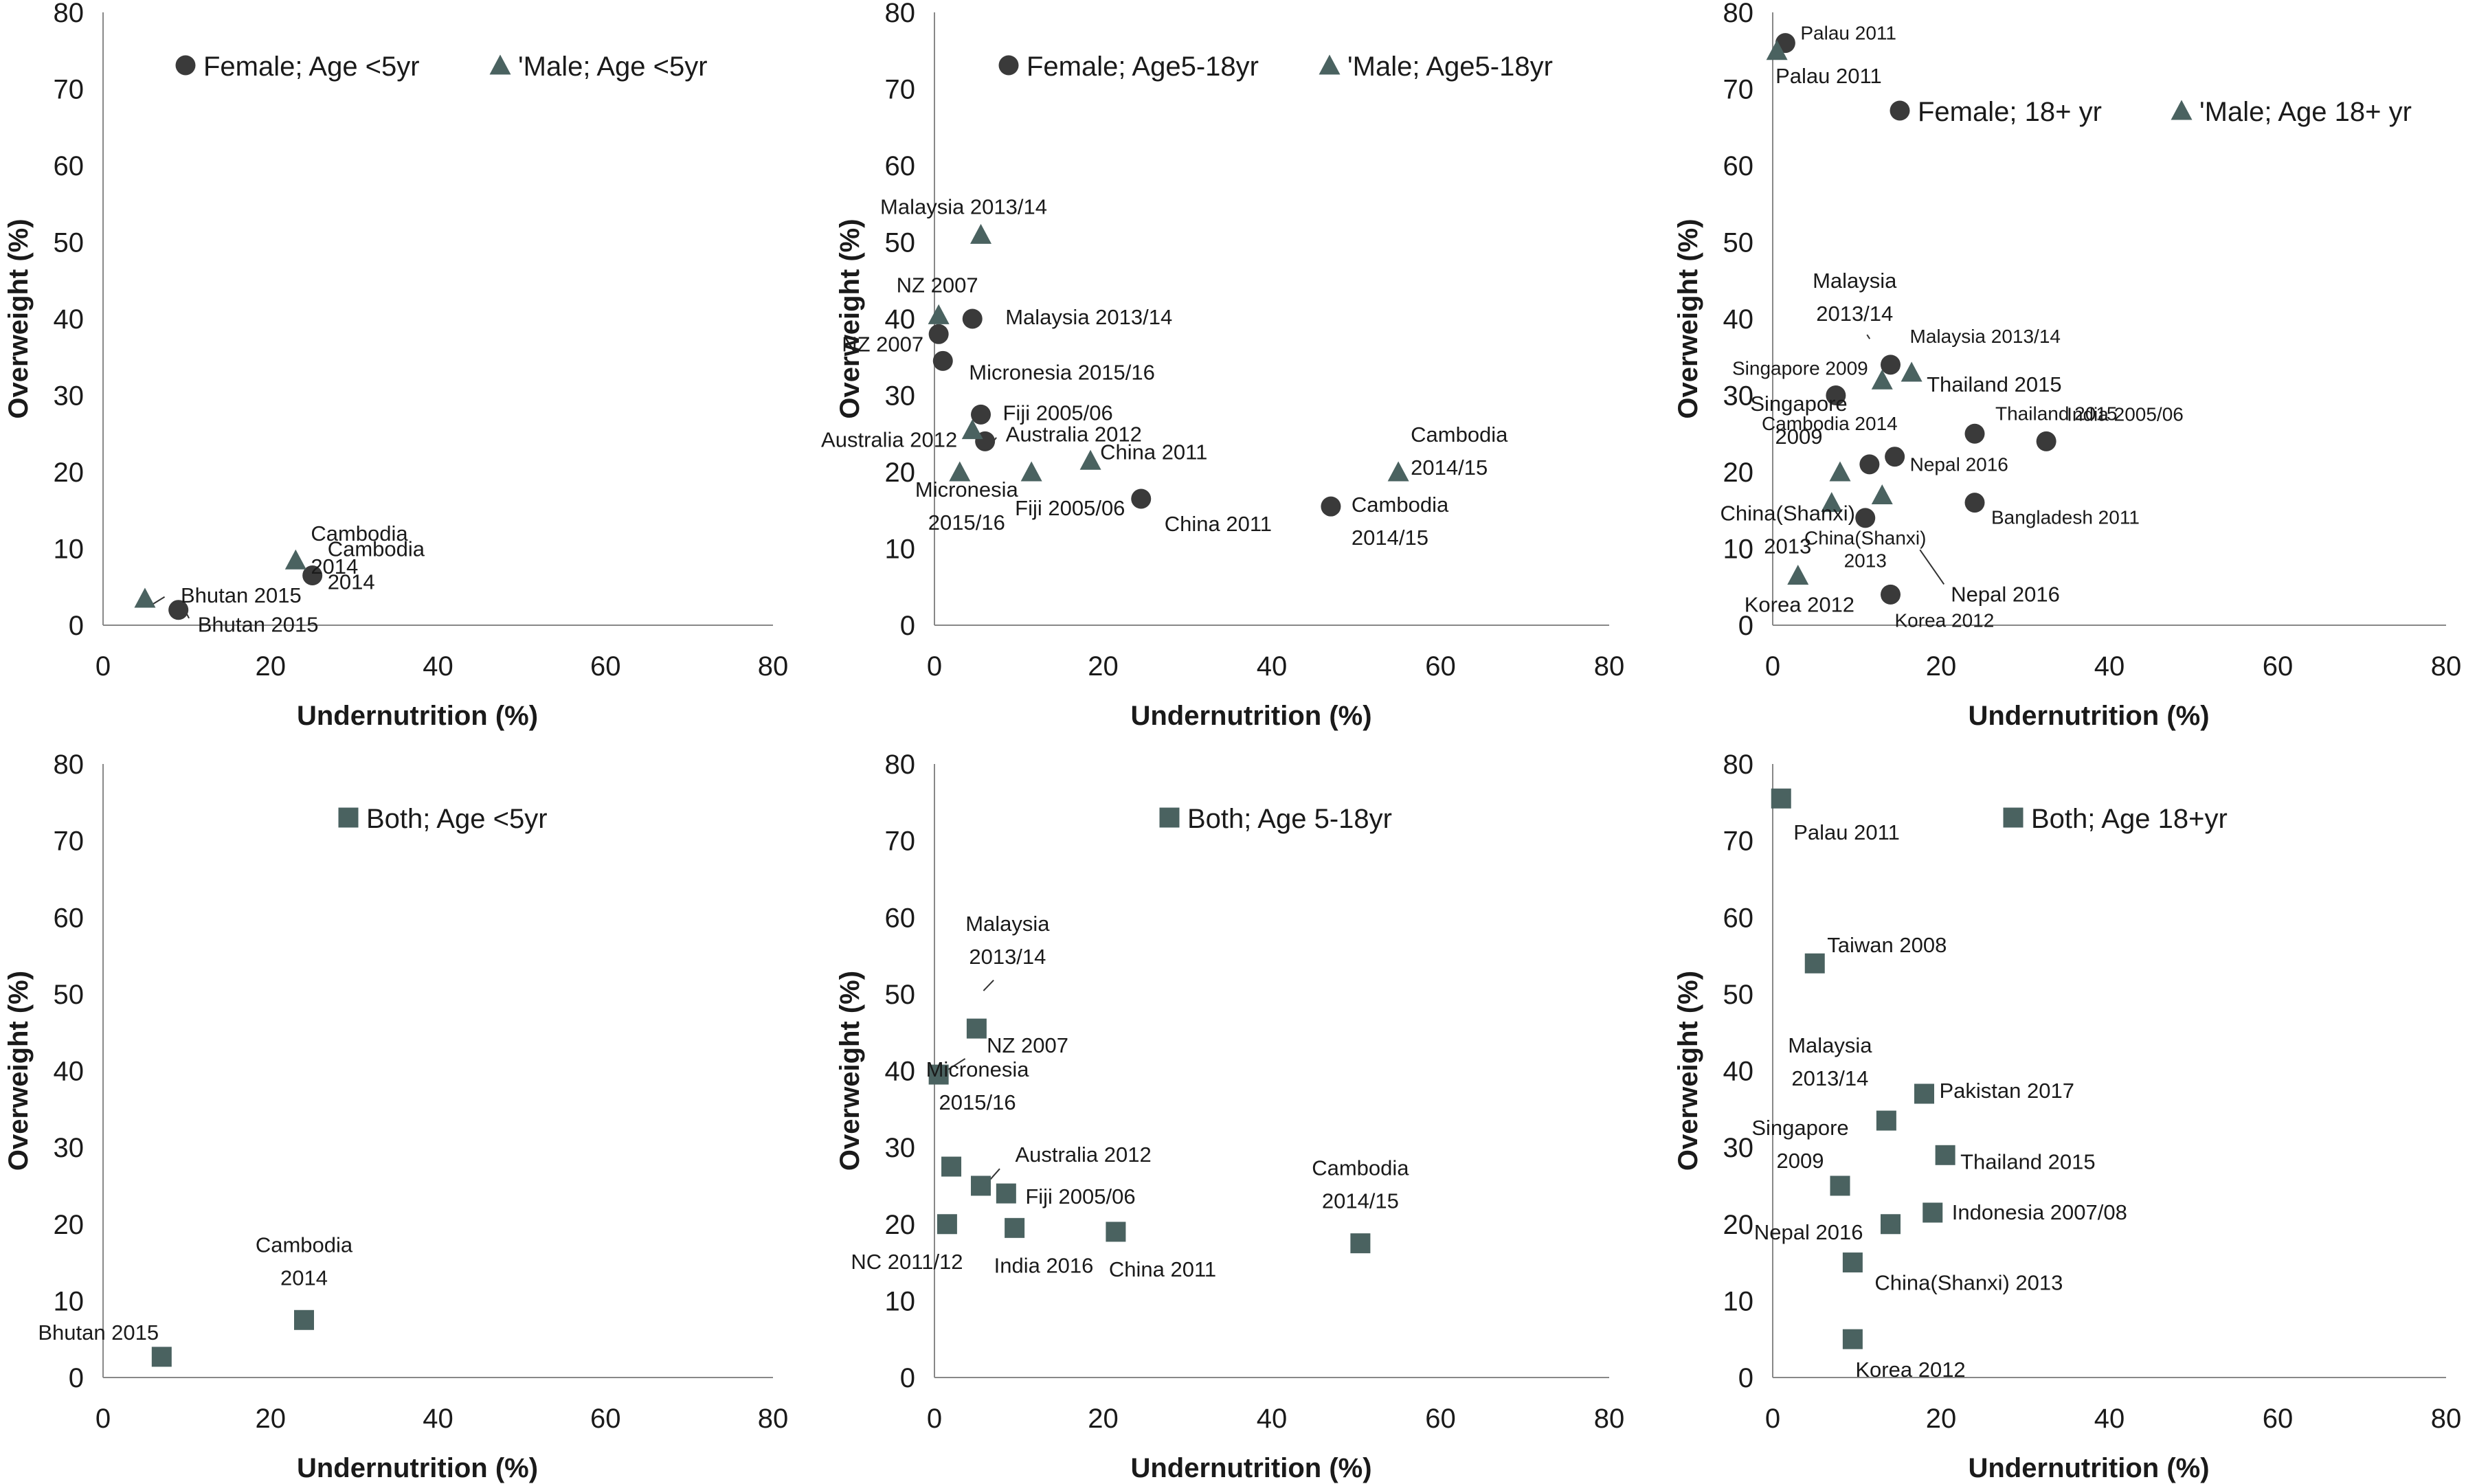 This screenshot has width=2466, height=1484. Describe the element at coordinates (889, 440) in the screenshot. I see `data-point-label: Australia 2012` at that location.